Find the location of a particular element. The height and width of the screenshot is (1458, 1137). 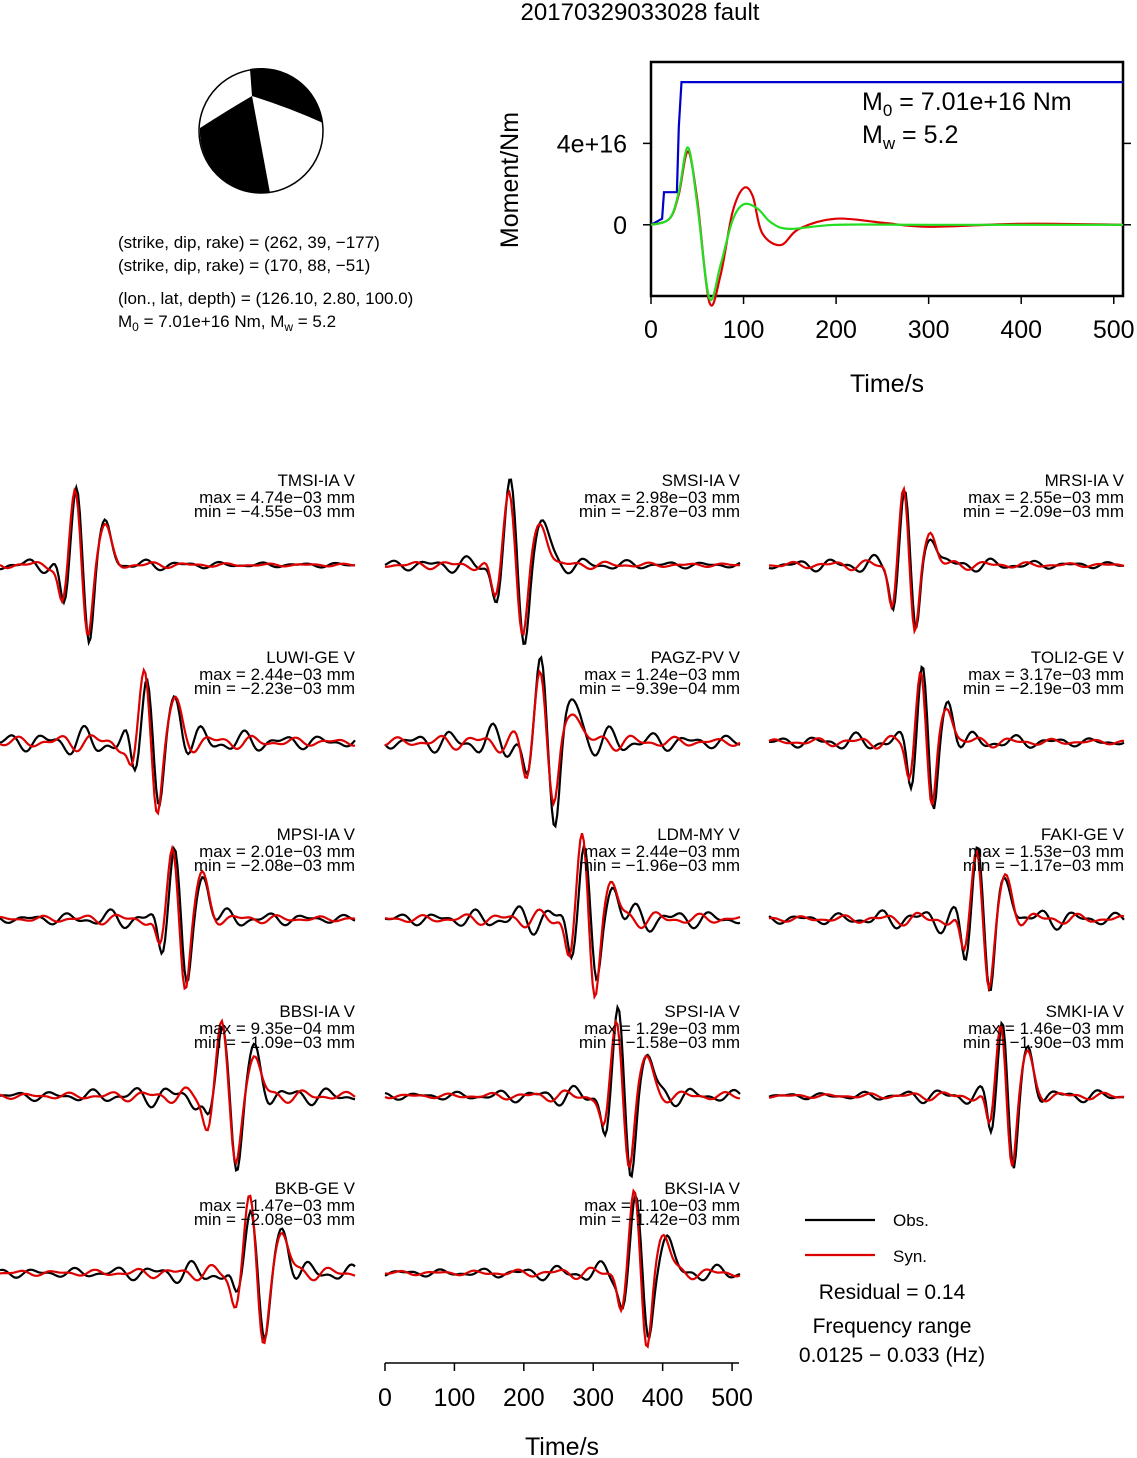

station-label: TMSI-IA V is located at coordinates (317, 480).